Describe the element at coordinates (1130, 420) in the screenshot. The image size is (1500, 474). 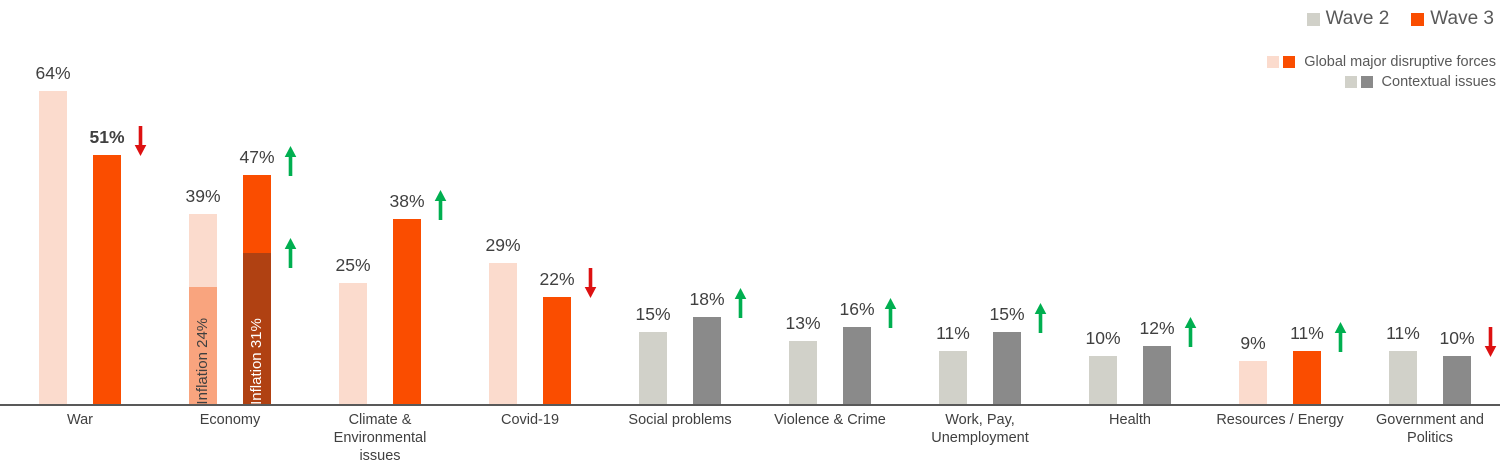
I see `x-label-health: Health` at that location.